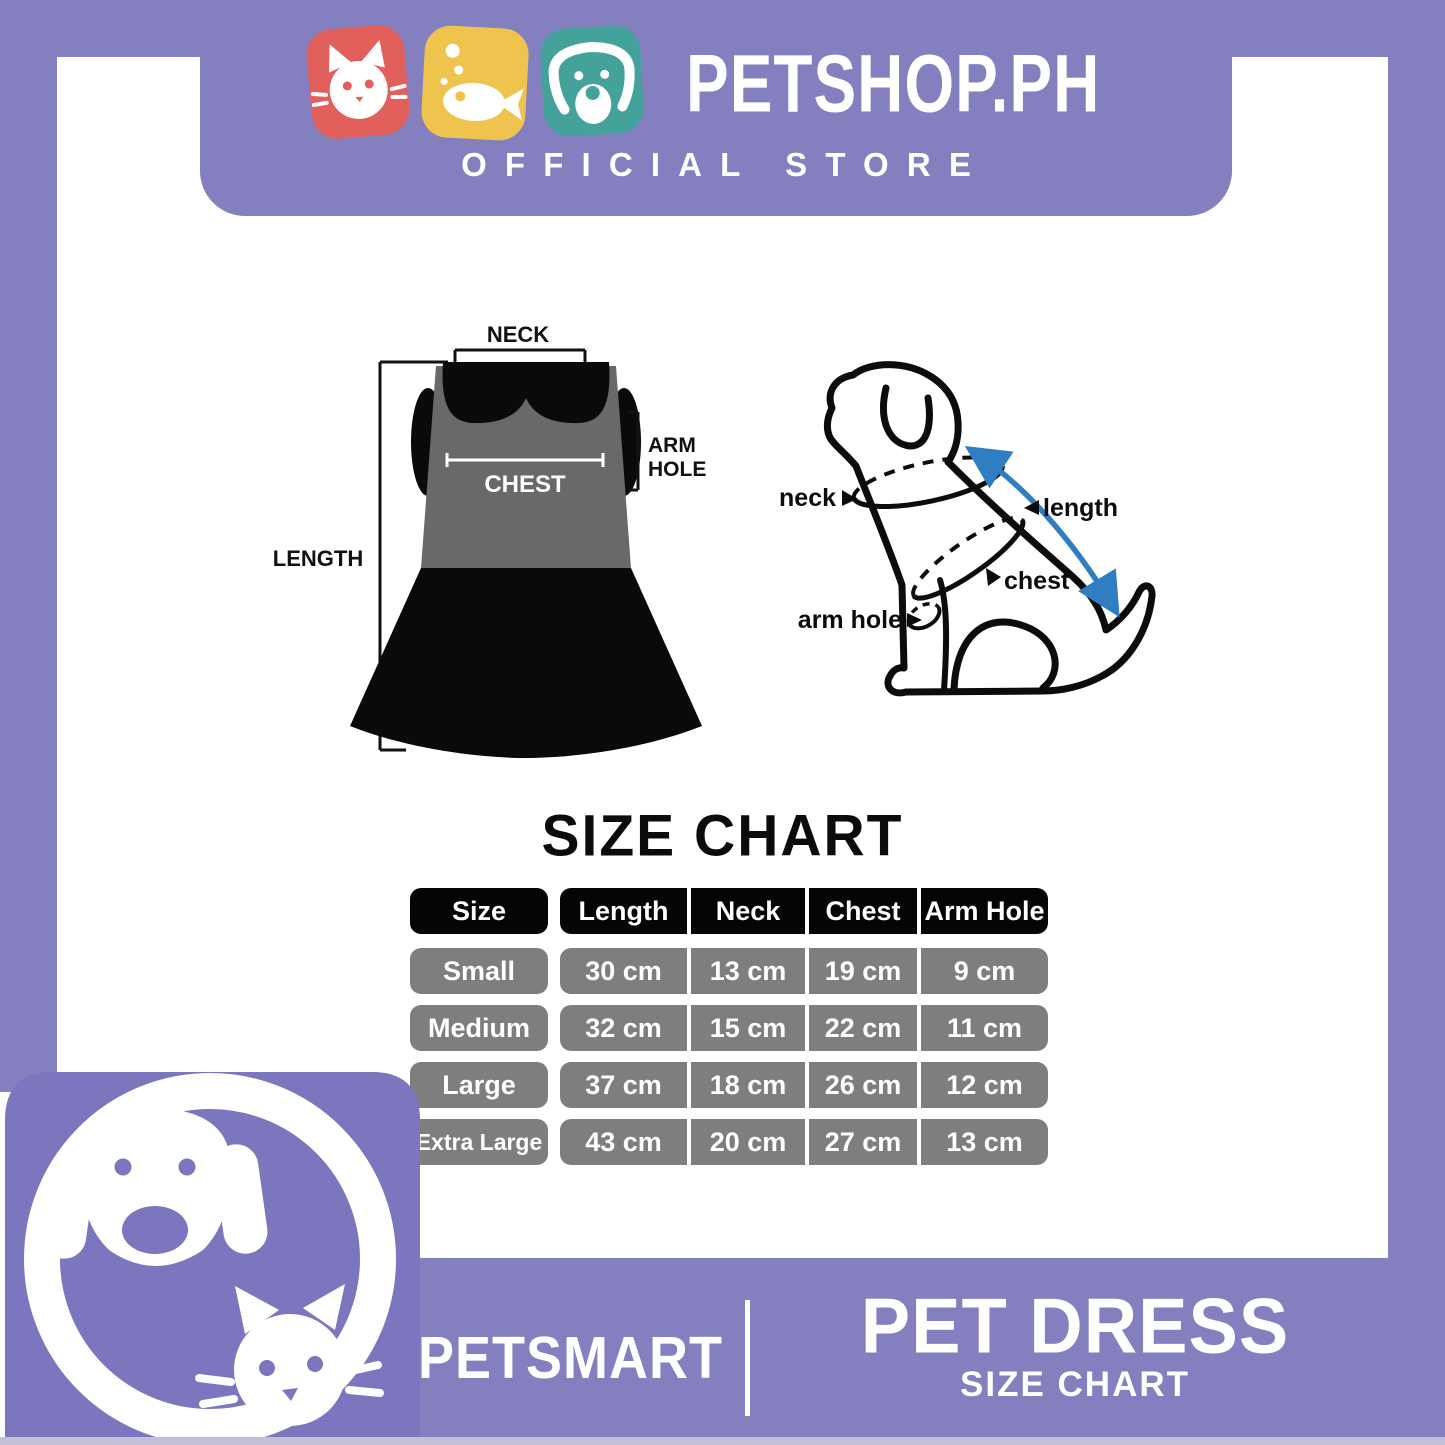  I want to click on cell-length: 32 cm, so click(623, 1027).